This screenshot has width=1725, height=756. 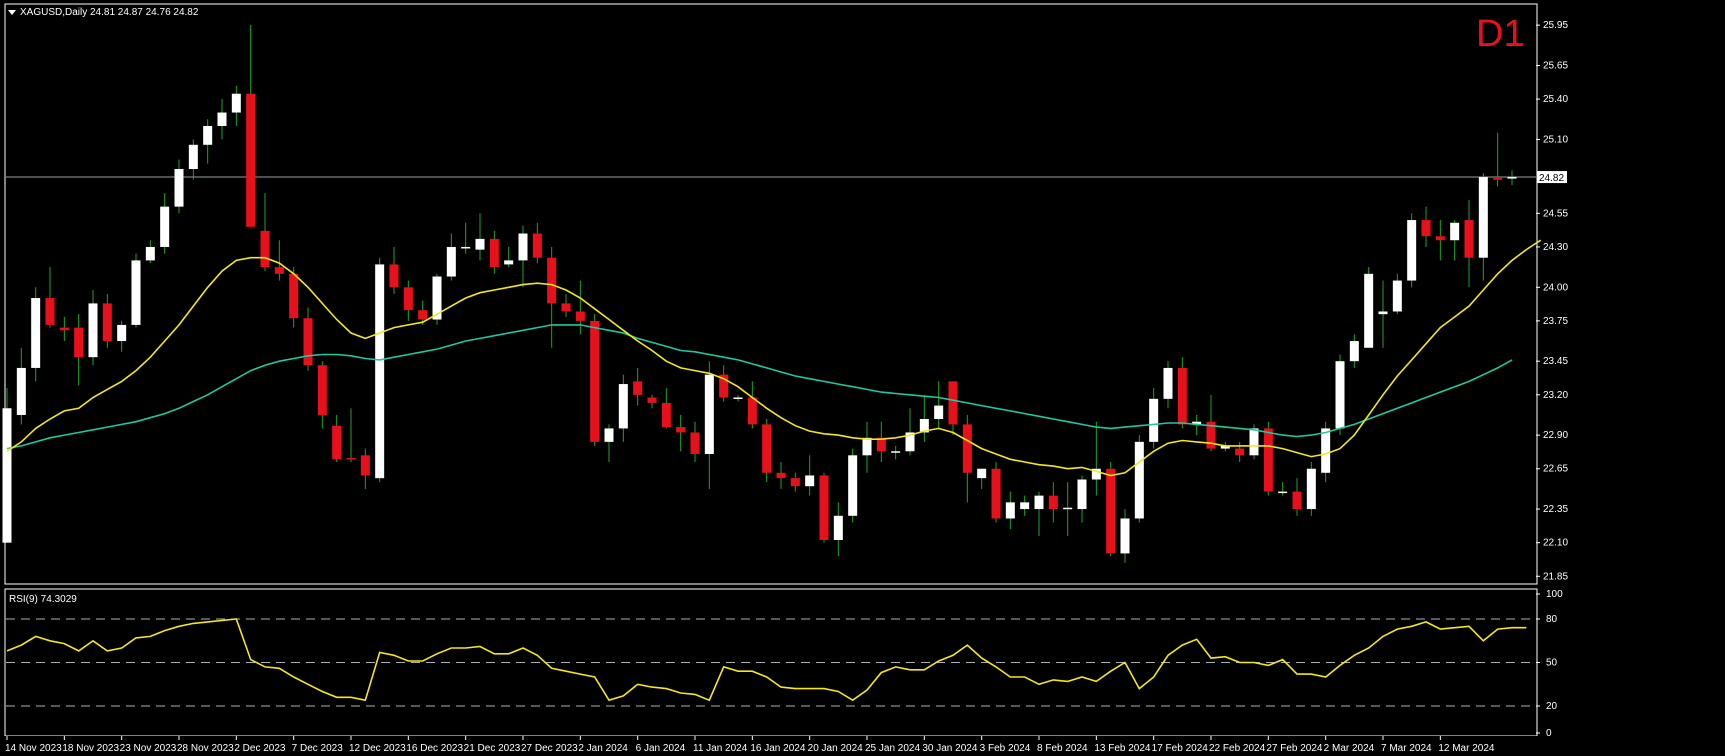 What do you see at coordinates (1555, 469) in the screenshot?
I see `price-tick-label: 22.65` at bounding box center [1555, 469].